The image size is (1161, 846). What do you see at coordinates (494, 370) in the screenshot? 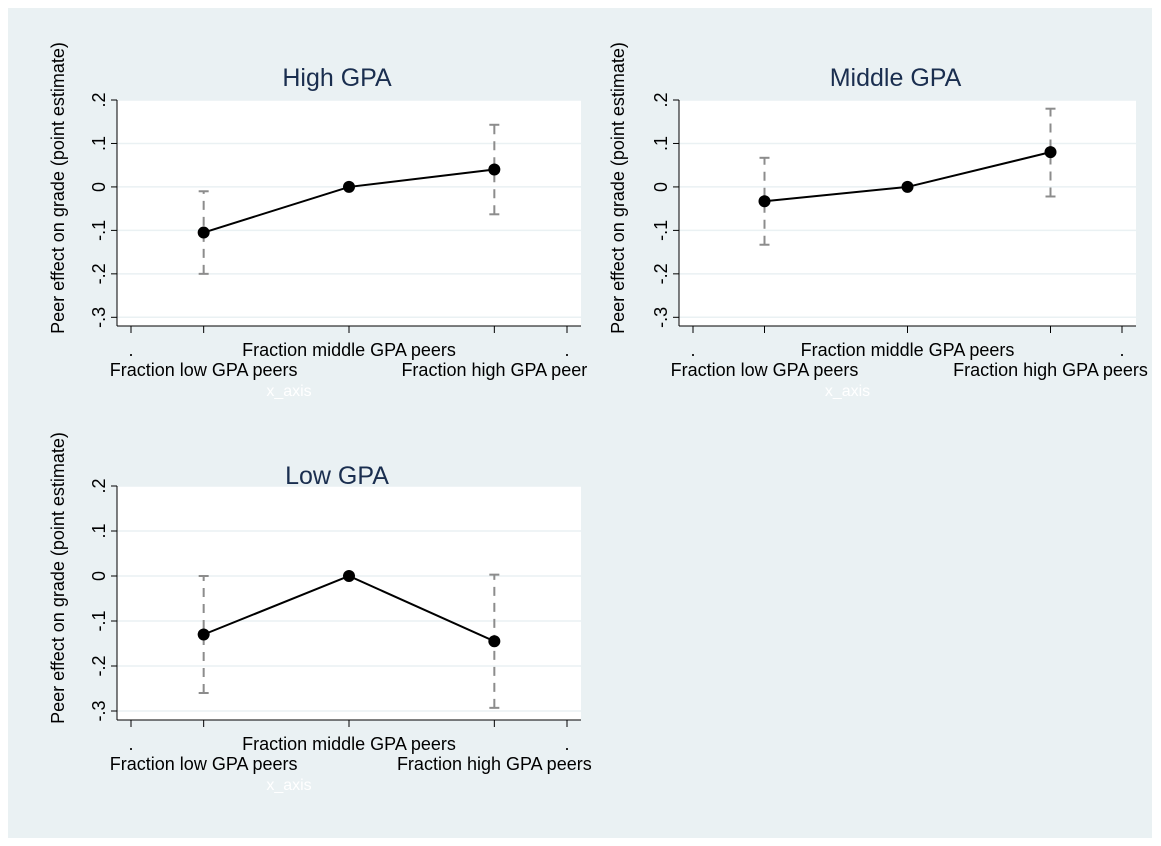
I see `x-tick-label: Fraction high GPA peer` at bounding box center [494, 370].